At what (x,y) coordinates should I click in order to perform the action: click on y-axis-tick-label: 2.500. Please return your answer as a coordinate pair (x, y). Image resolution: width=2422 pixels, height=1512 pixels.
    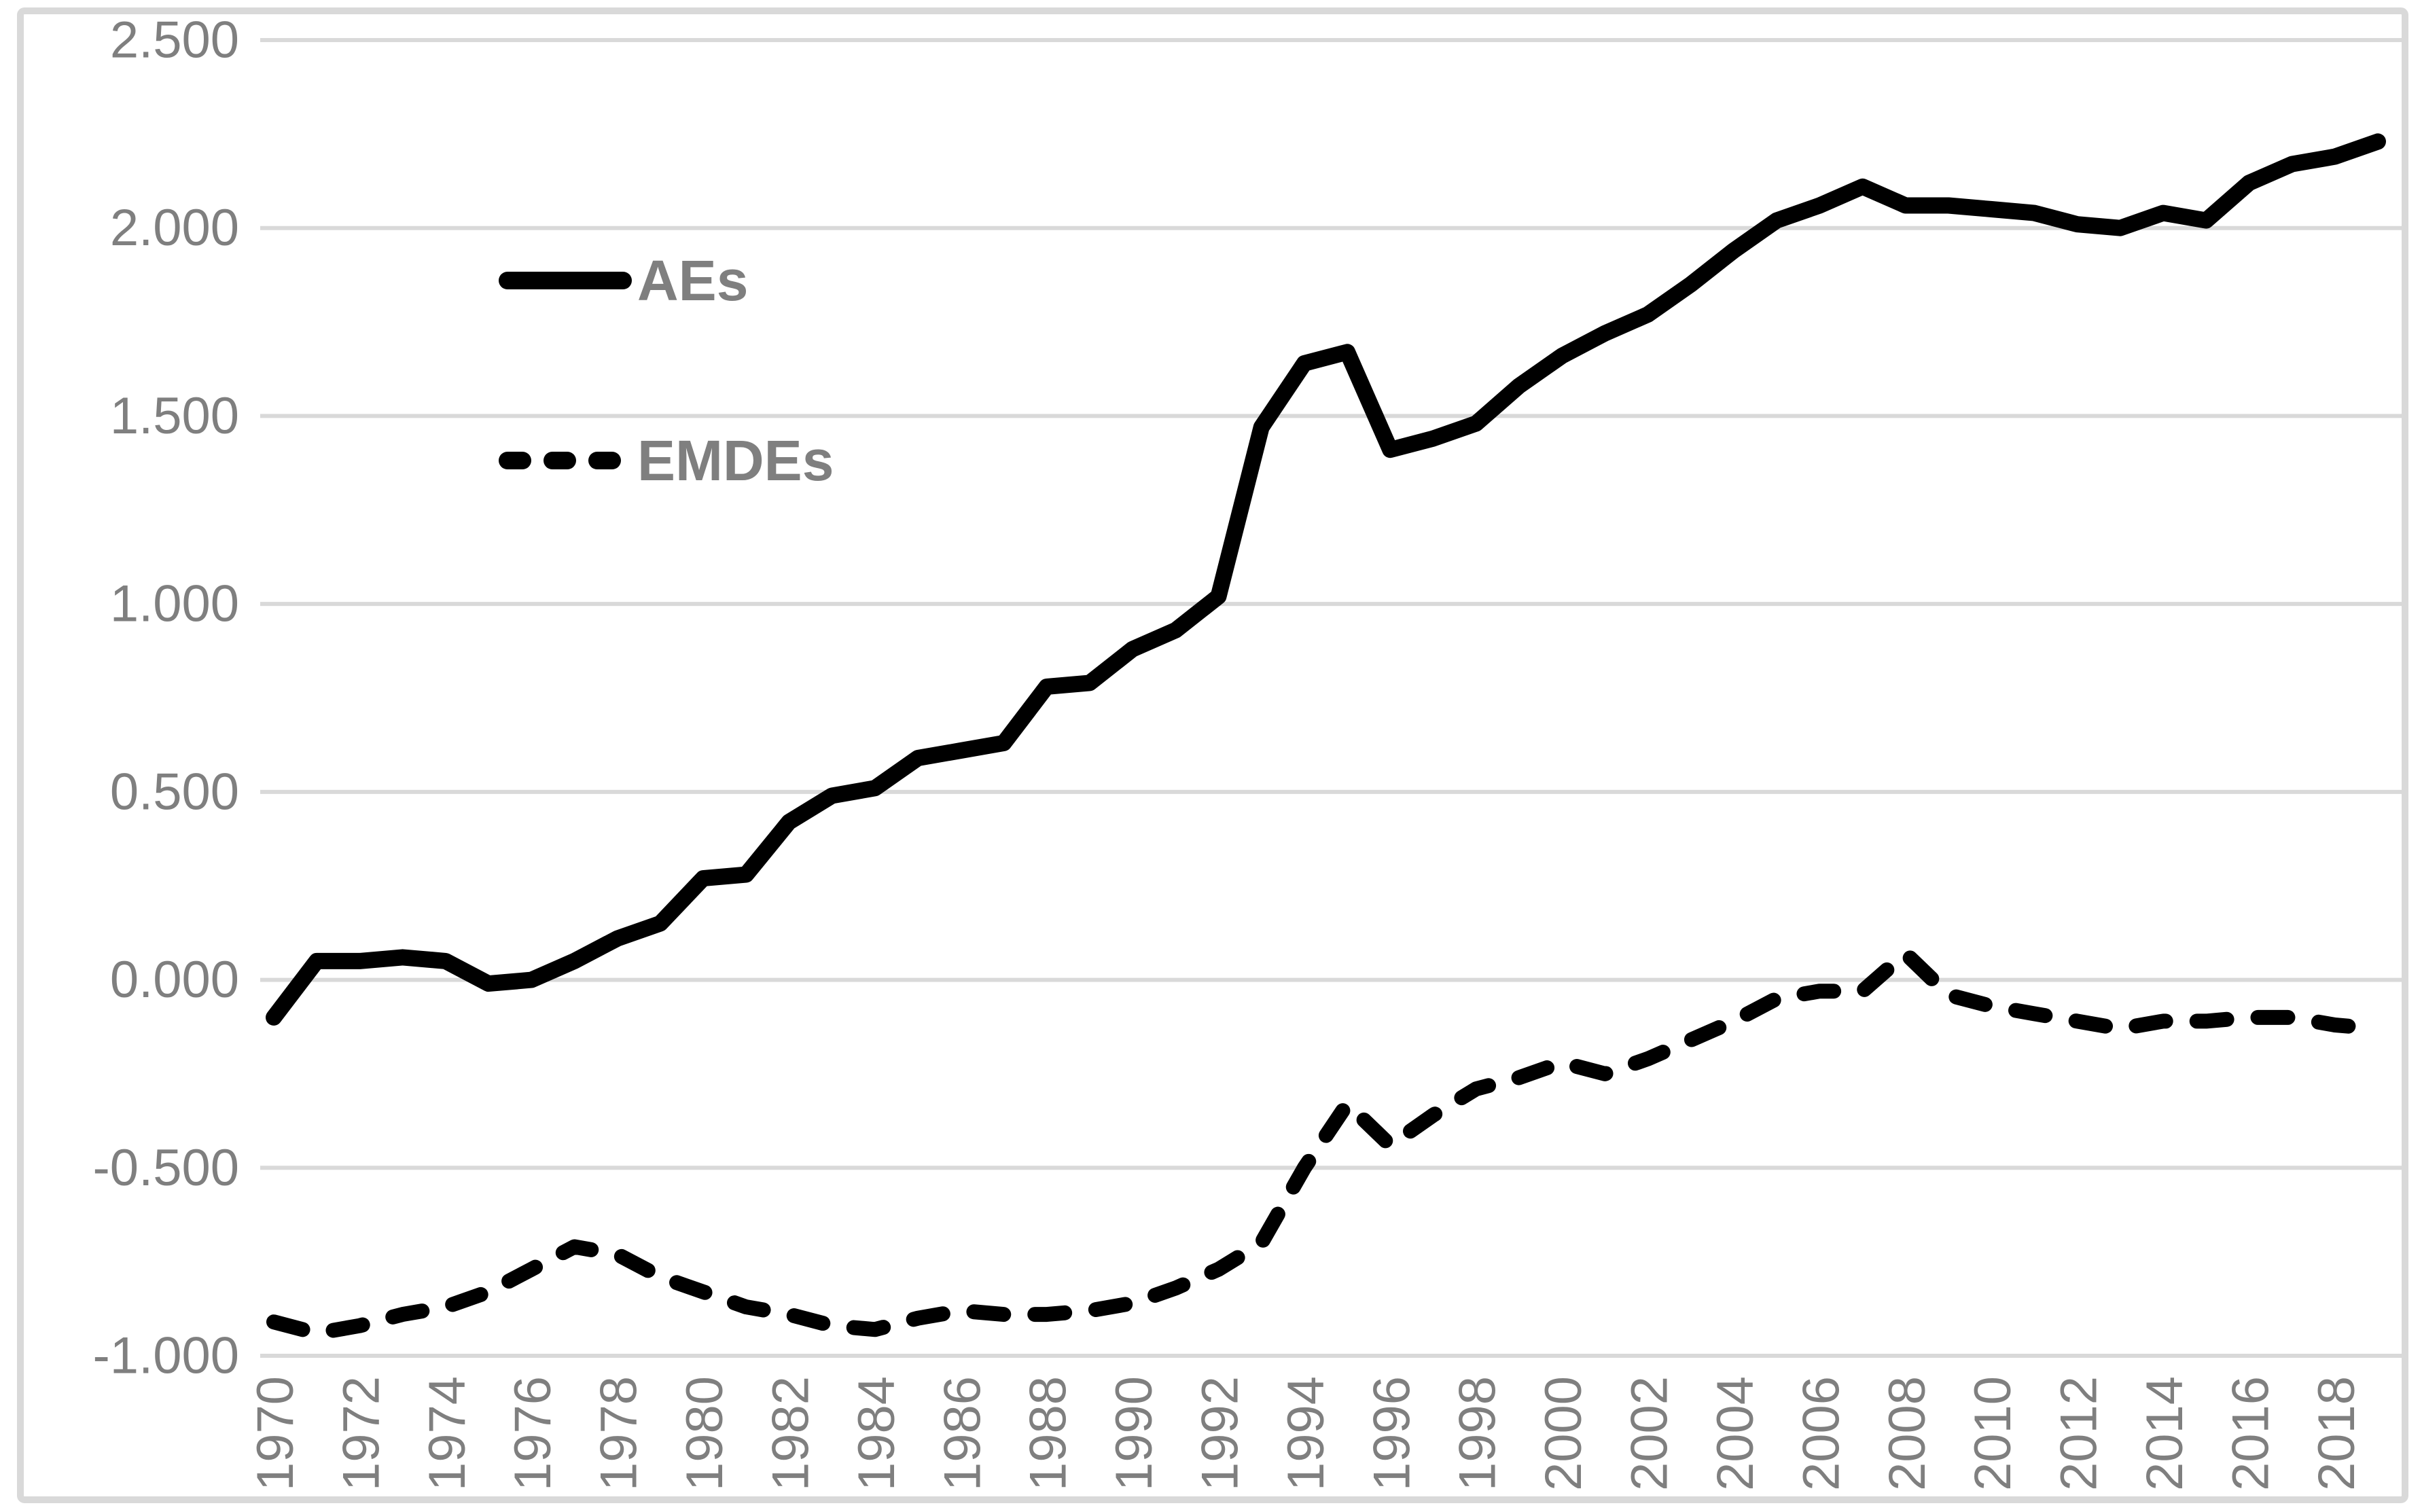
    Looking at the image, I should click on (175, 40).